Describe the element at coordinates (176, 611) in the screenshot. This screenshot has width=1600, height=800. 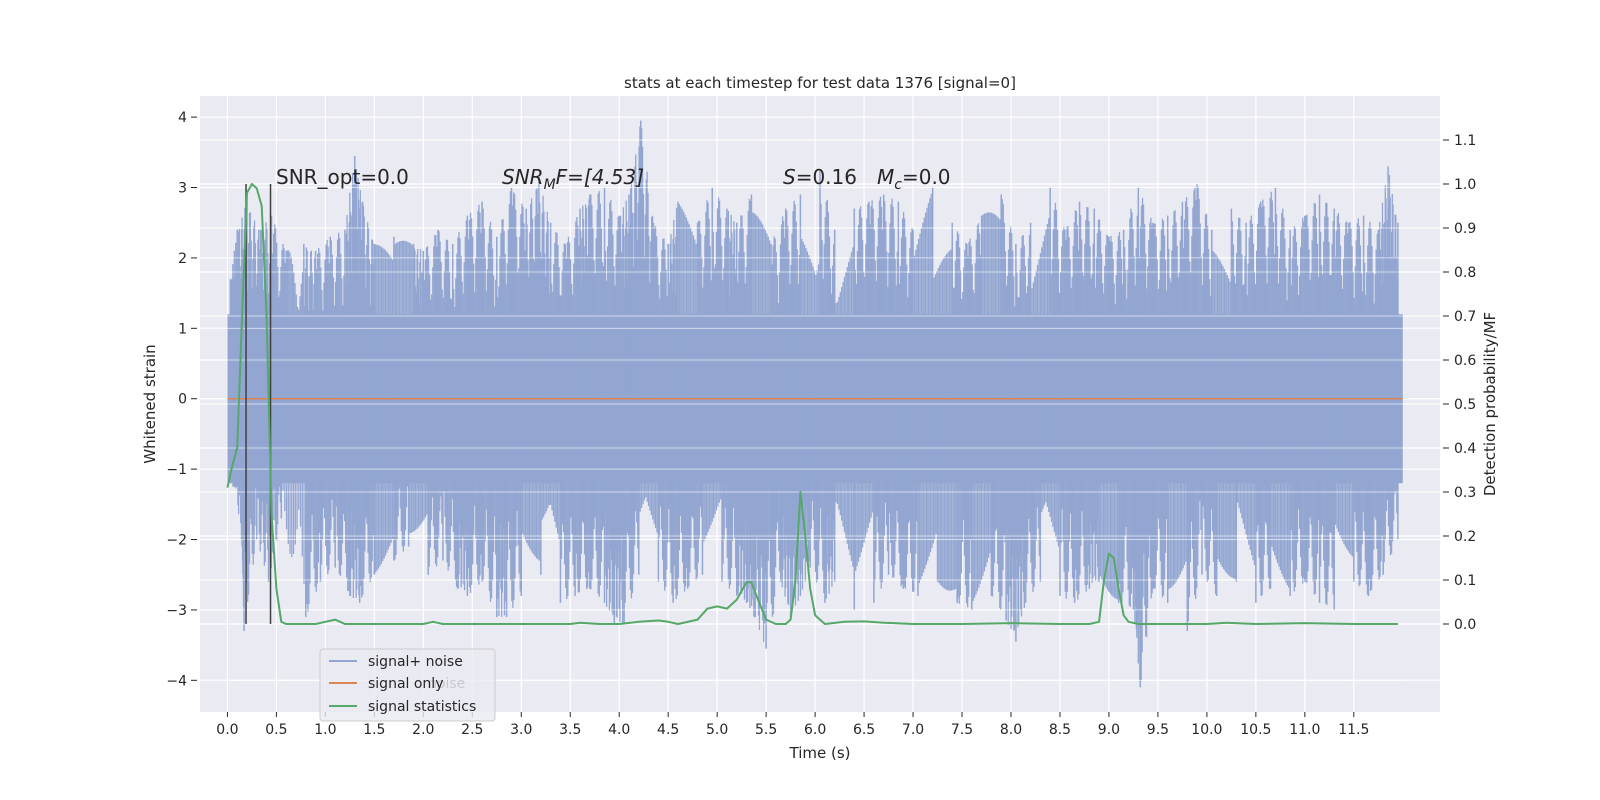
I see `y-tick-label: −3` at that location.